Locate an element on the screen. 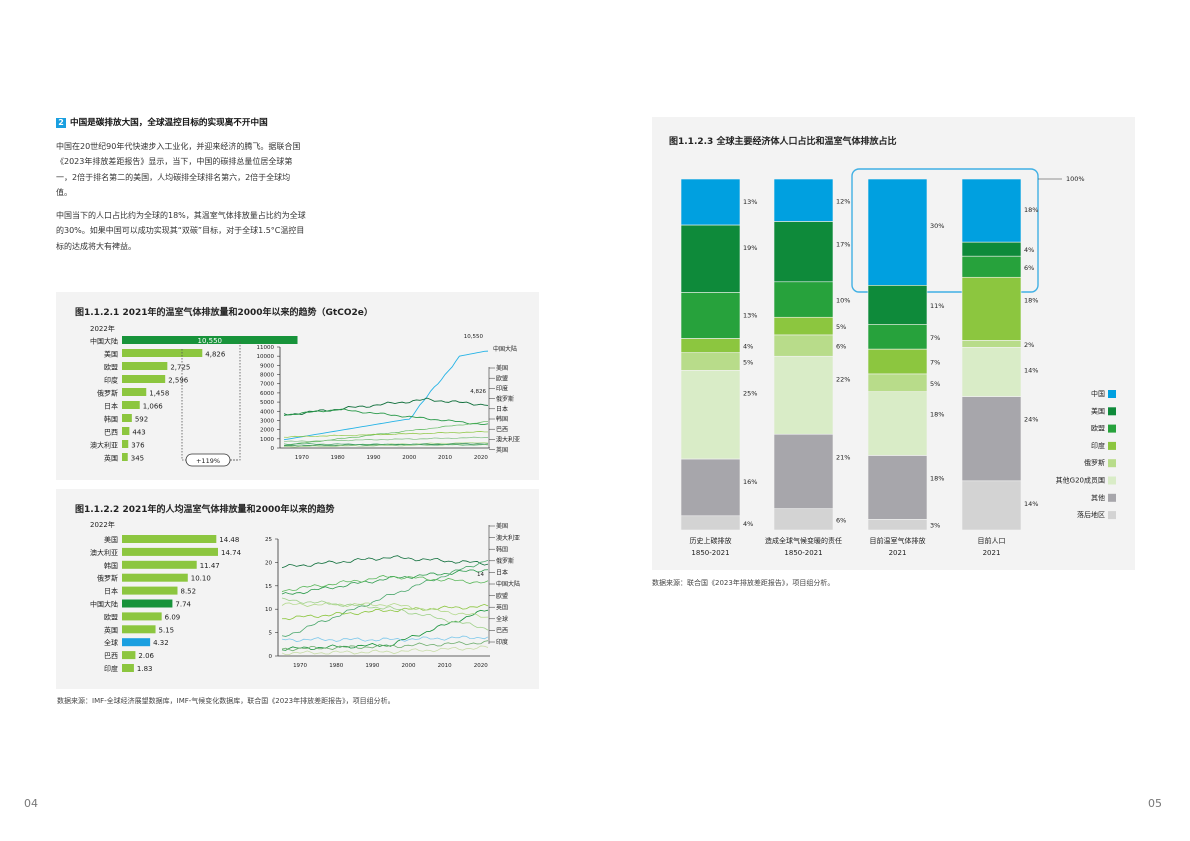 The height and width of the screenshot is (841, 1190). fig2-end-marker: 14 is located at coordinates (480, 575).